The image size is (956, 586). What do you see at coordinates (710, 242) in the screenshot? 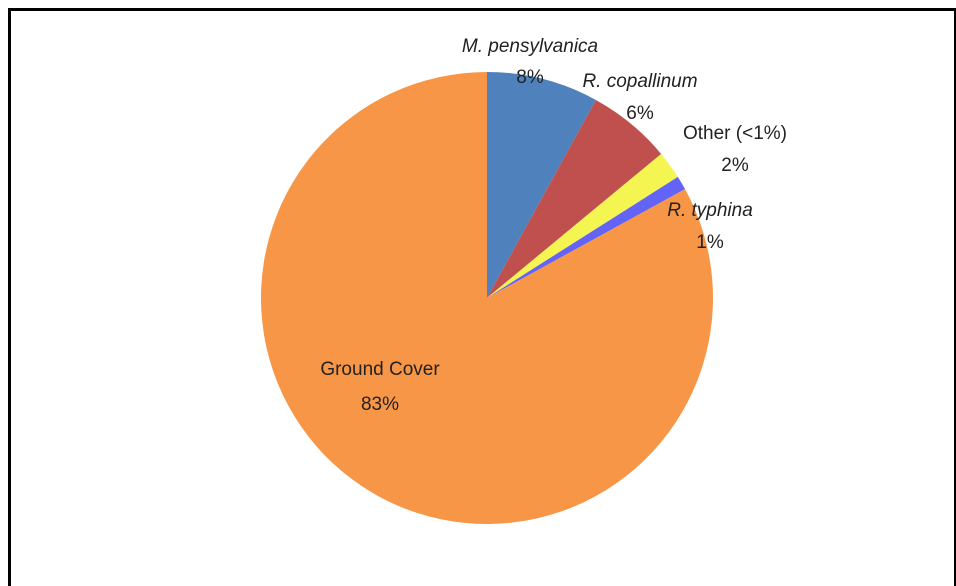
I see `slice-value-label: 1%` at bounding box center [710, 242].